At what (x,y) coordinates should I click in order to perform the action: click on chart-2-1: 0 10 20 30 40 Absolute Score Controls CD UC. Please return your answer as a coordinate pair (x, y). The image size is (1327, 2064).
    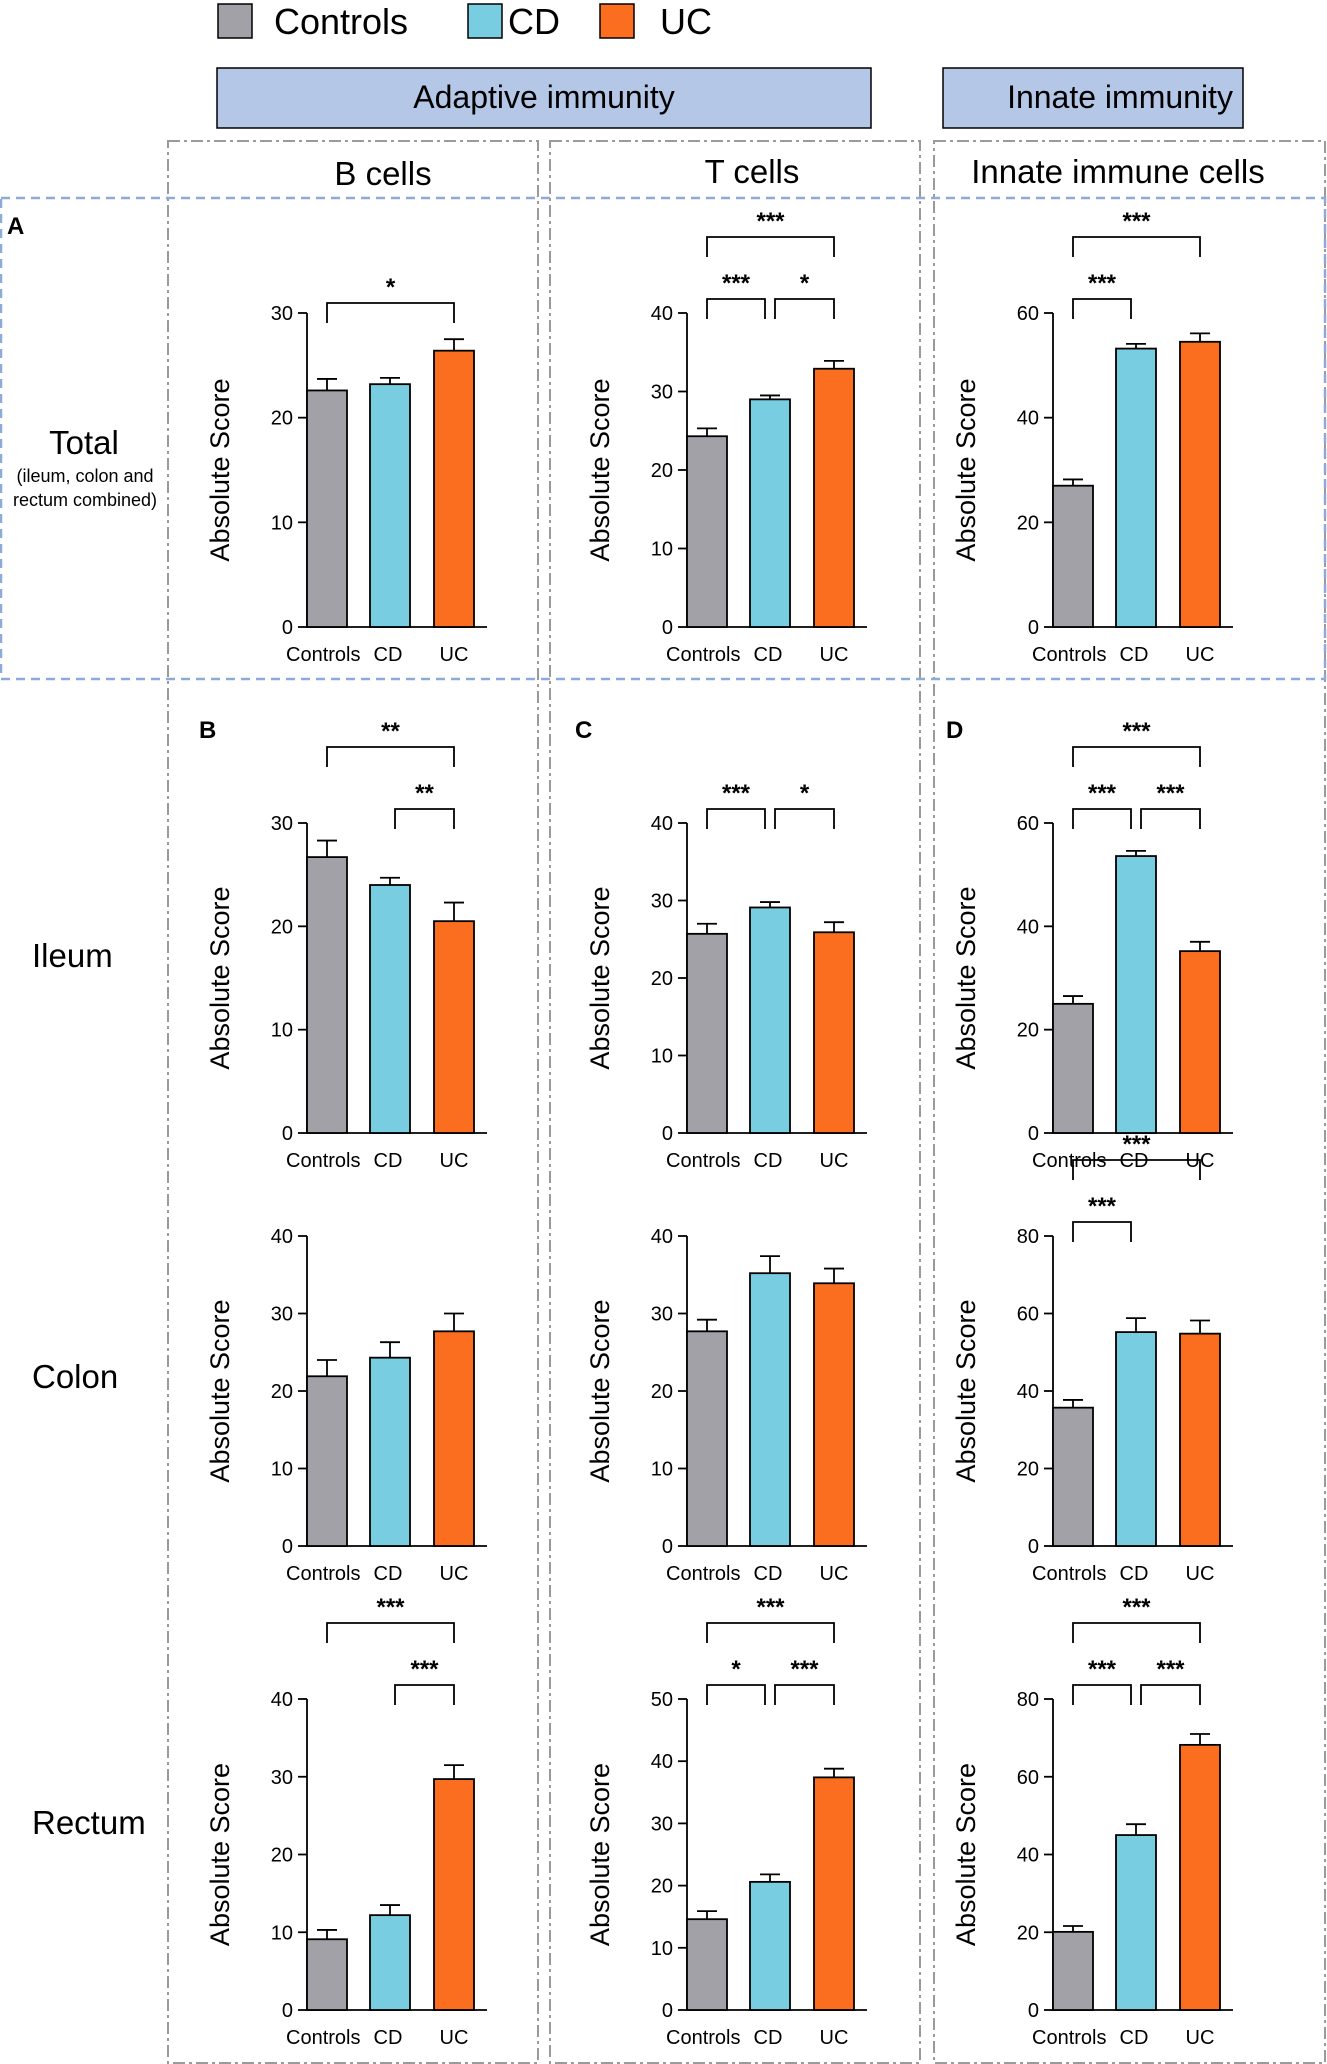
    Looking at the image, I should click on (726, 1405).